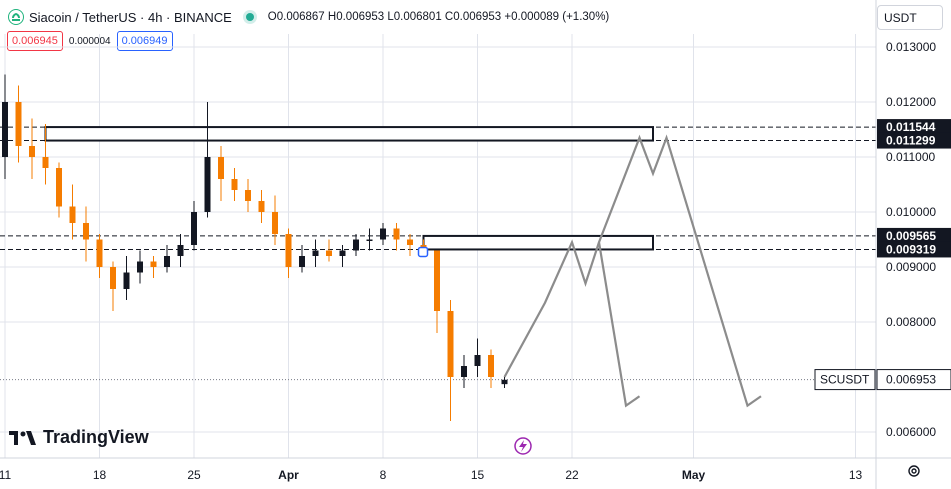  I want to click on support-zone, so click(538, 242).